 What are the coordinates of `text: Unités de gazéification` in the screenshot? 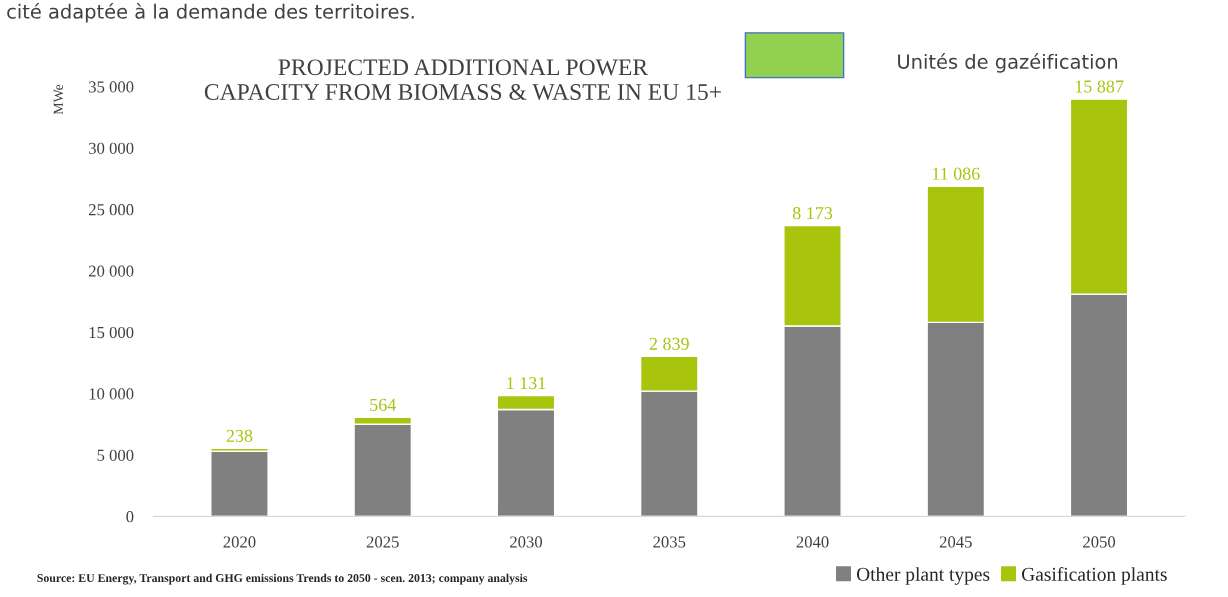 It's located at (1008, 63).